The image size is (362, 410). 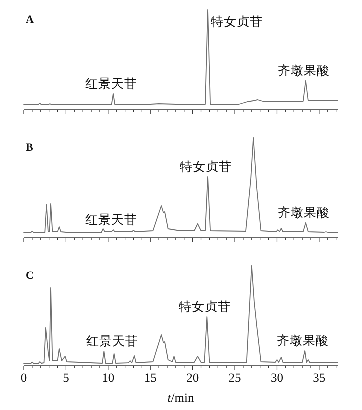 What do you see at coordinates (319, 378) in the screenshot?
I see `x-tick-label: 35` at bounding box center [319, 378].